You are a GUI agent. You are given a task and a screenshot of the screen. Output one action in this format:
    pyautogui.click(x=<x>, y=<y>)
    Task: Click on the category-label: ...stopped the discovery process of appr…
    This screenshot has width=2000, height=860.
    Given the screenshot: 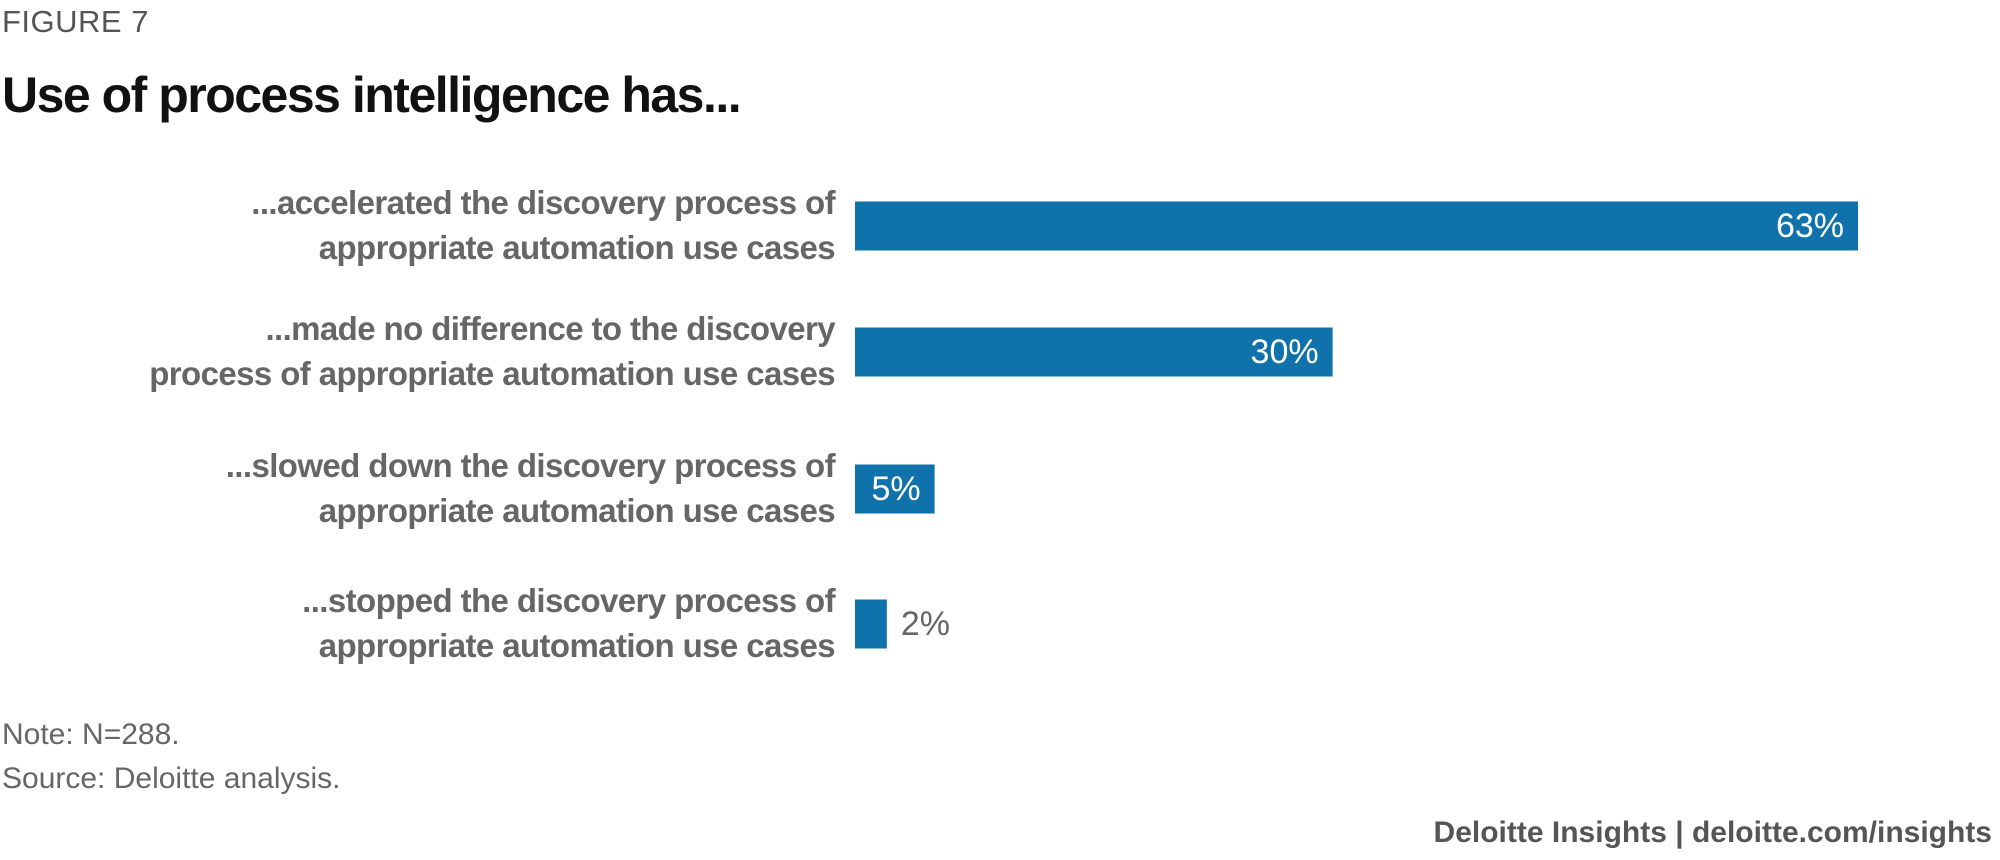 What is the action you would take?
    pyautogui.click(x=568, y=623)
    